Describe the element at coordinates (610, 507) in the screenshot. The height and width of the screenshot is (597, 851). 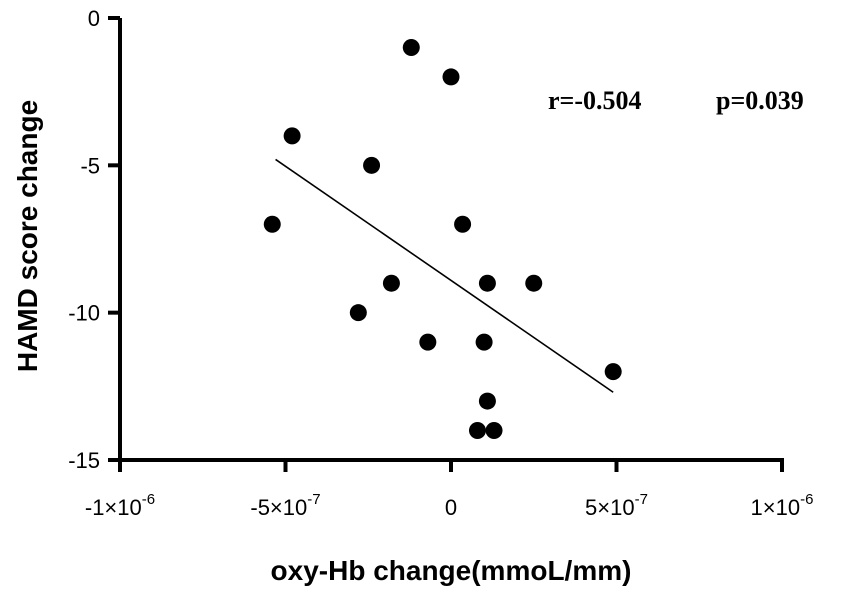
I see `x-tick-mantissa: 5×10` at that location.